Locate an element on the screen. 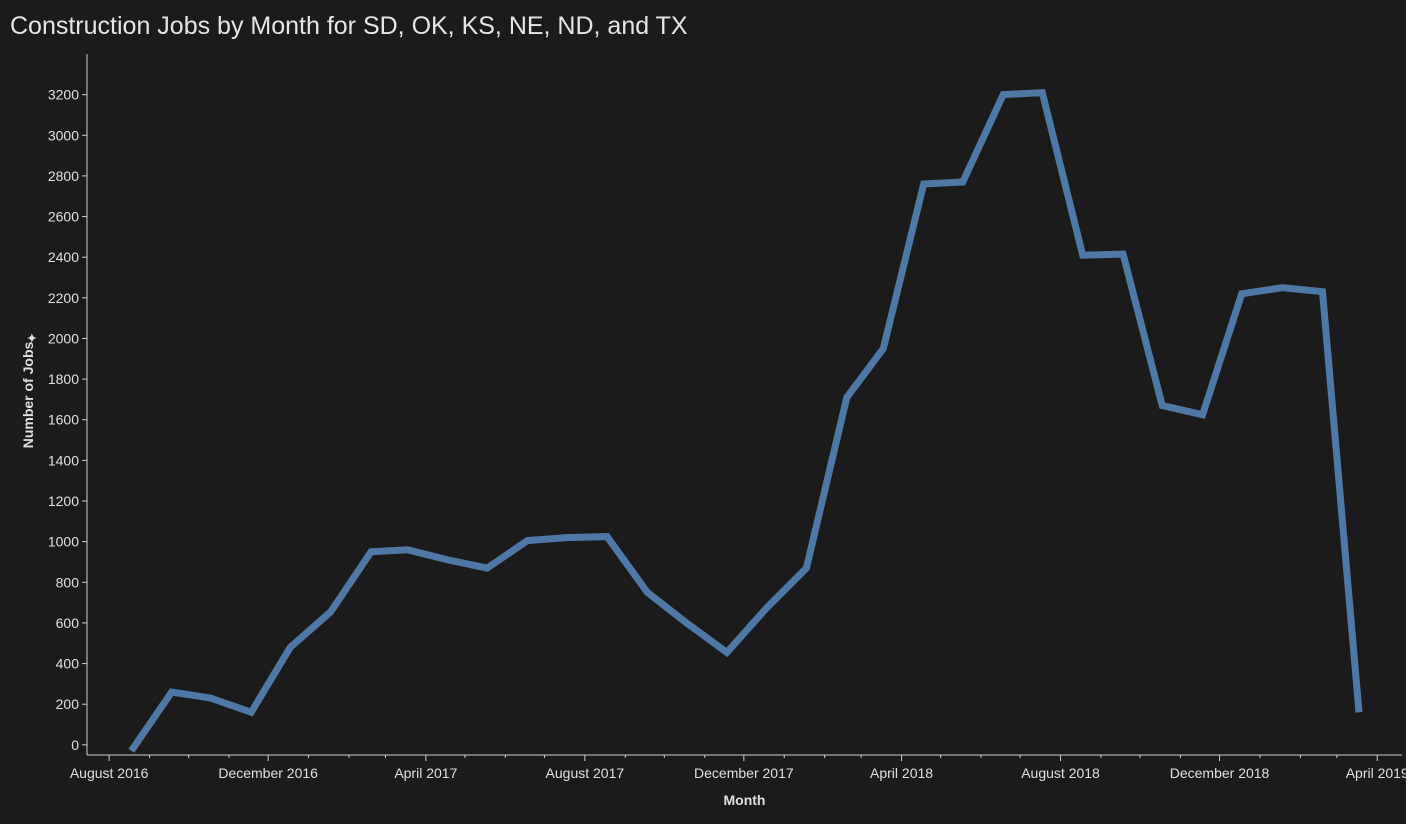  y-tick-label: 2200 is located at coordinates (63, 298).